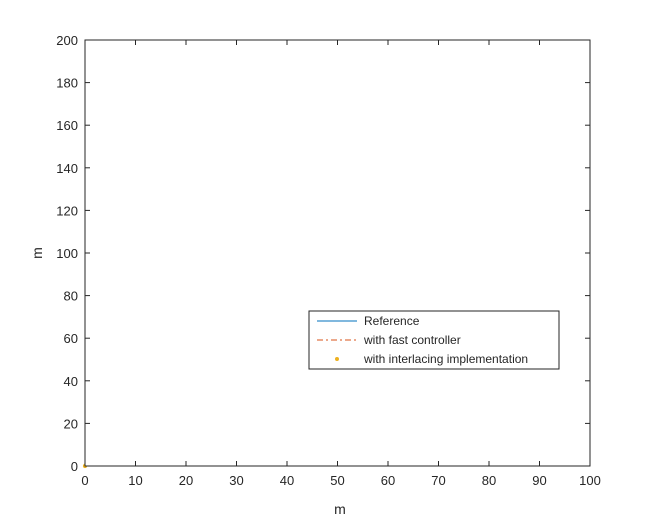  Describe the element at coordinates (71, 296) in the screenshot. I see `y-tick-label: 80` at that location.